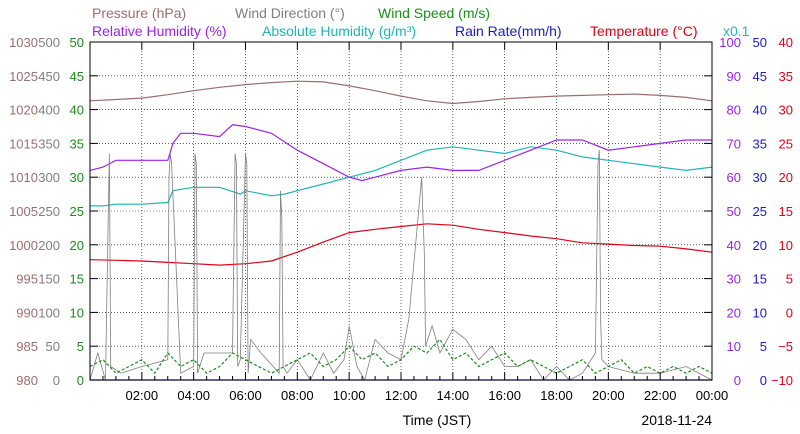 The width and height of the screenshot is (800, 434). Describe the element at coordinates (434, 13) in the screenshot. I see `legend-wind-speed: Wind Speed (m/s)` at that location.